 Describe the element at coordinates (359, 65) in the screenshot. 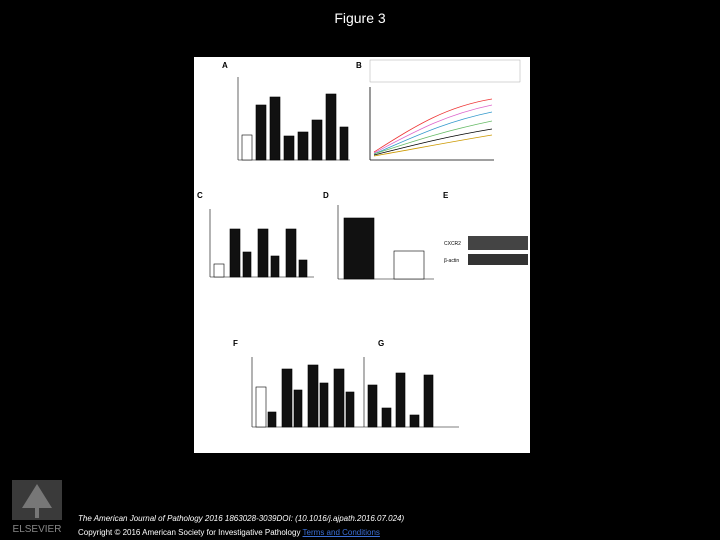

I see `panel-letter: B` at that location.